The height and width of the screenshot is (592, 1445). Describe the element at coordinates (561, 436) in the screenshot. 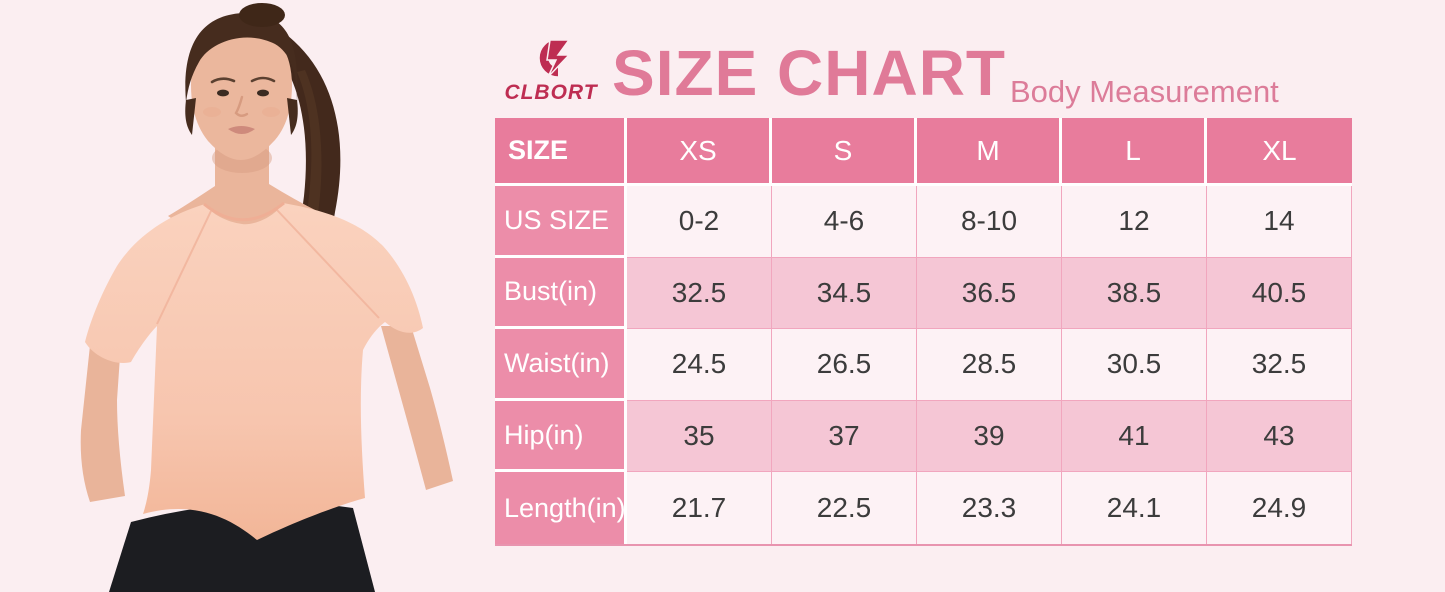

I see `row-label-hip: Hip(in)` at that location.